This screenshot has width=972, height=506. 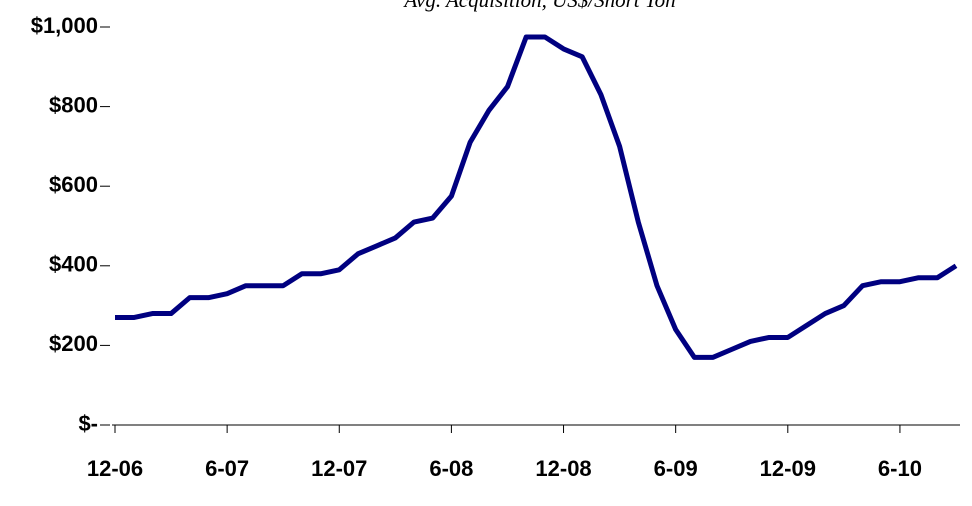 I want to click on x-tick-label: 6-10, so click(x=900, y=468).